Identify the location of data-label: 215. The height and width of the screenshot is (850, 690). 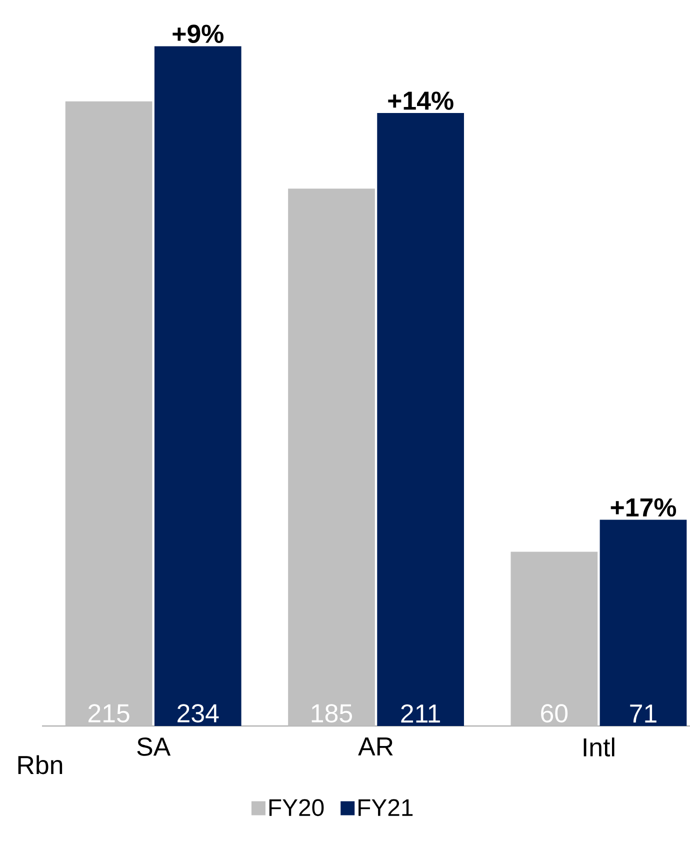
(109, 713).